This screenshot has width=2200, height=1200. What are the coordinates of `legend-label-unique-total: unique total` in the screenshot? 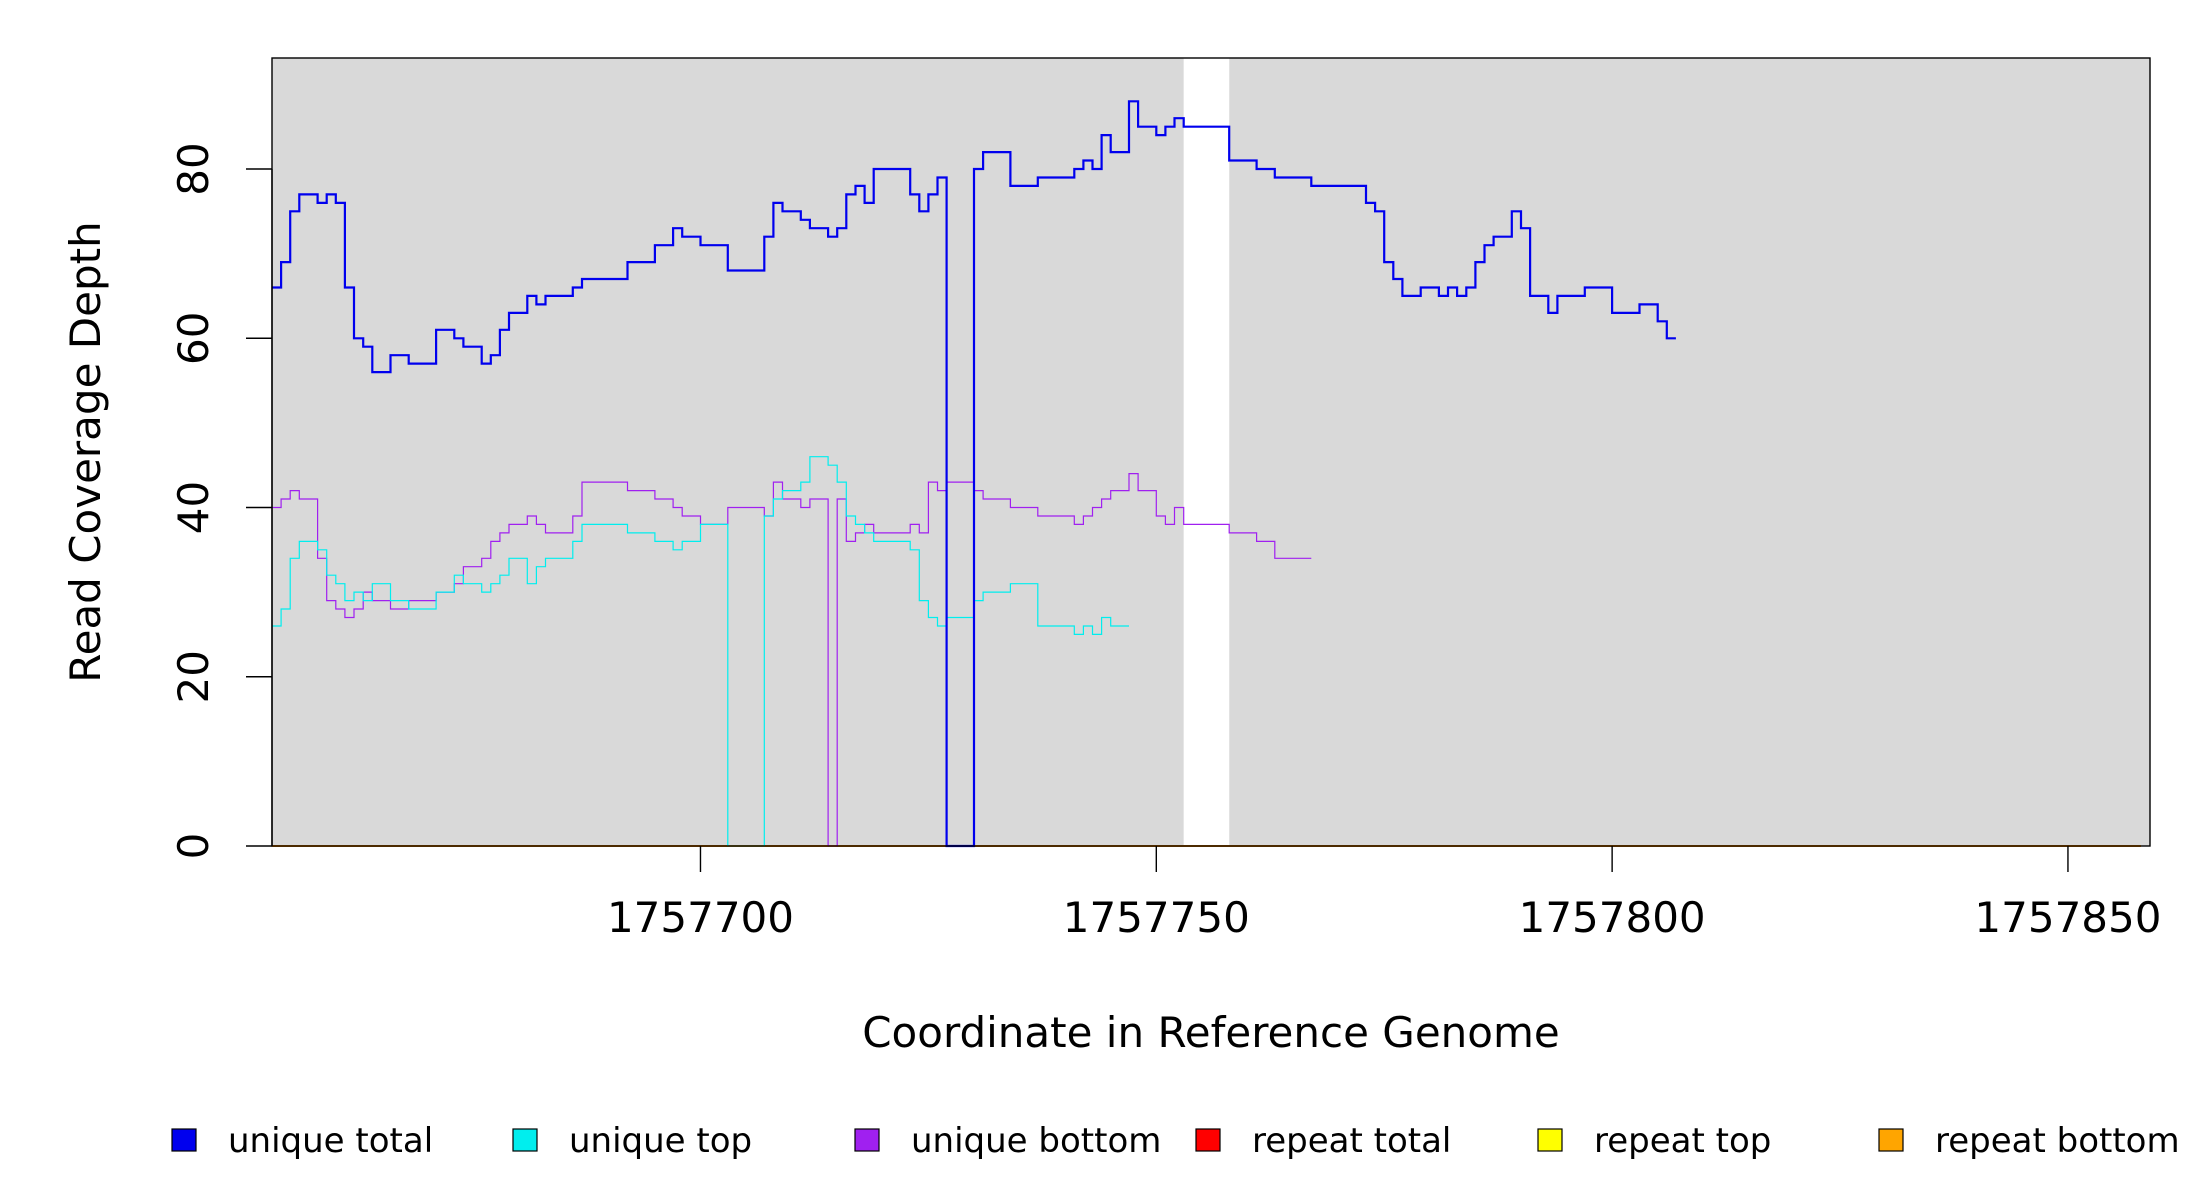 It's located at (330, 1141).